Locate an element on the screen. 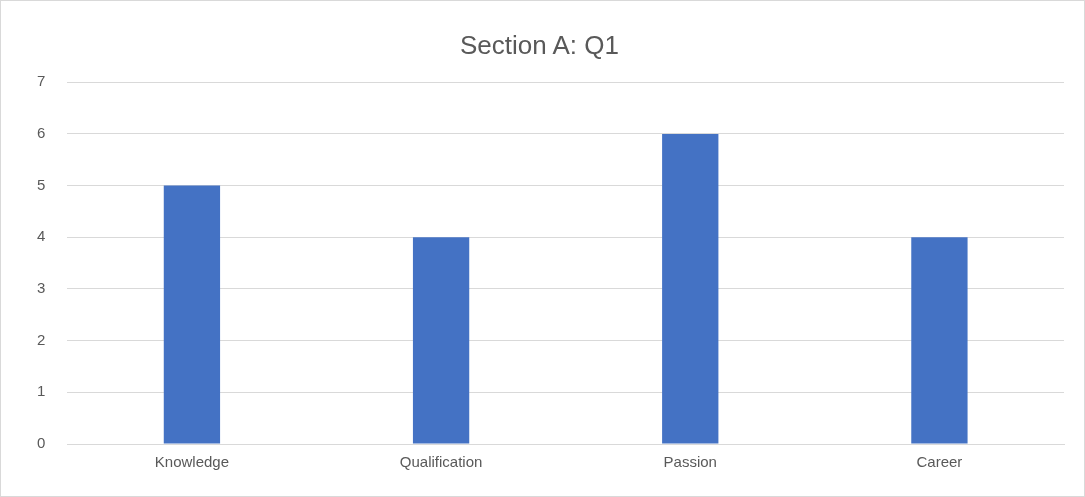 The width and height of the screenshot is (1085, 497). y-tick-label: 7 is located at coordinates (41, 81).